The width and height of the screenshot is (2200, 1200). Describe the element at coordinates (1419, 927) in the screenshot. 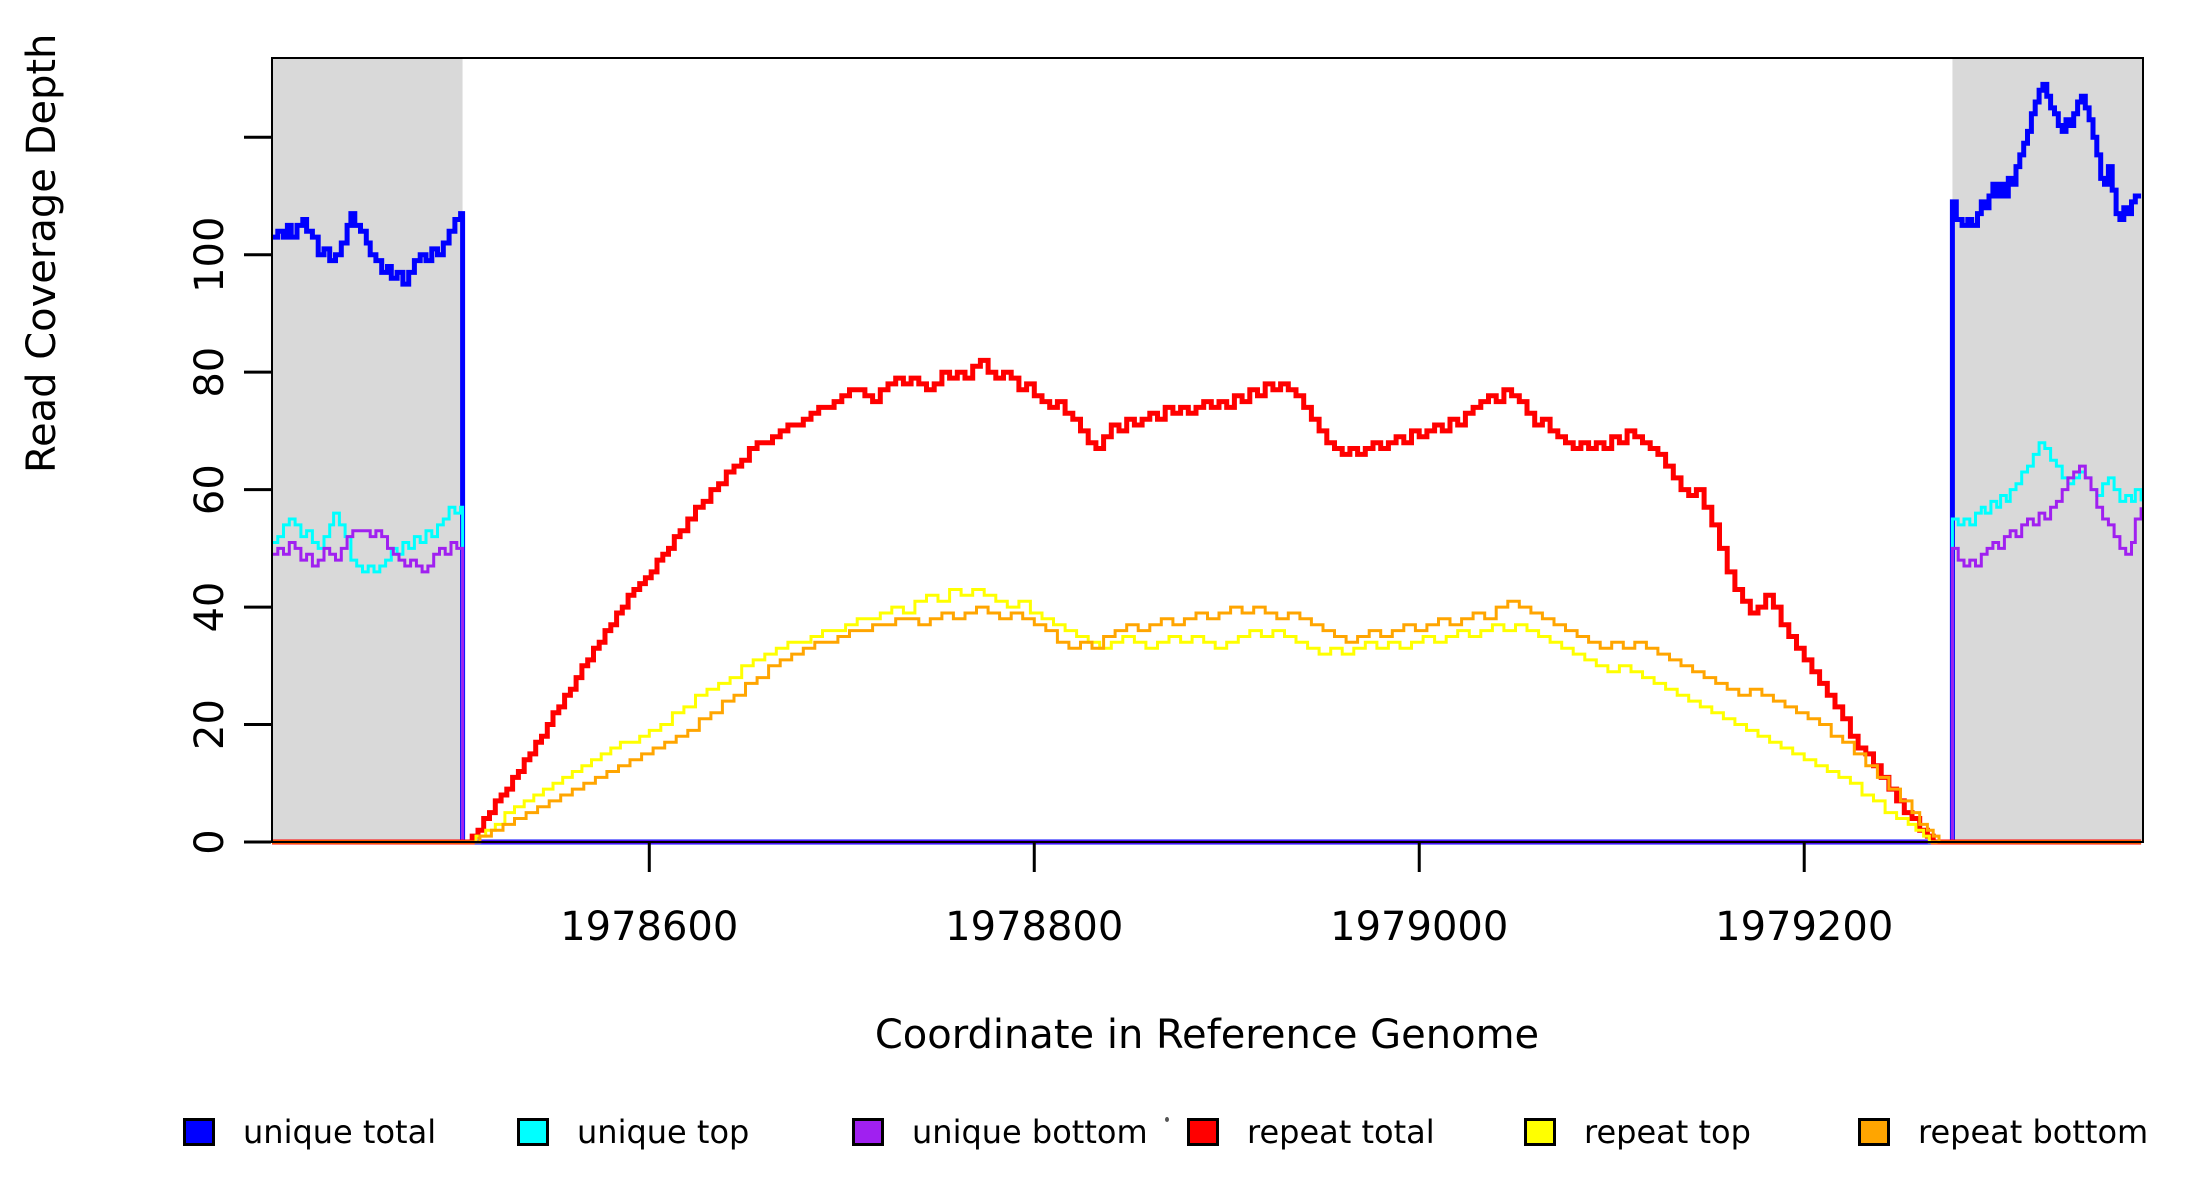

I see `x-tick-label: 1979000` at that location.